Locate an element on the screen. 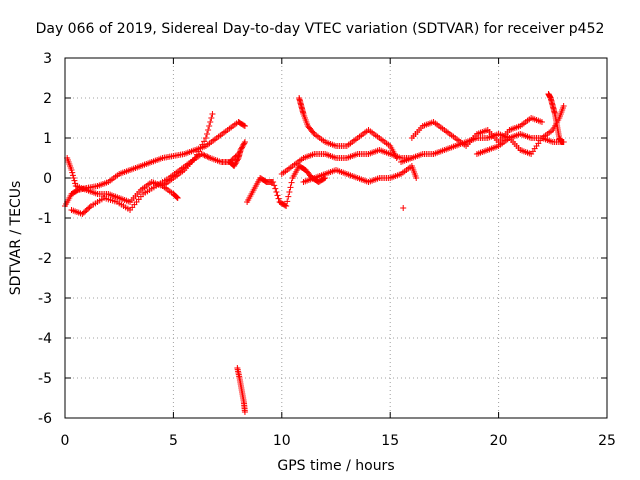 This screenshot has width=640, height=480. y-axis-label: SDTVAR / TECUs is located at coordinates (16, 238).